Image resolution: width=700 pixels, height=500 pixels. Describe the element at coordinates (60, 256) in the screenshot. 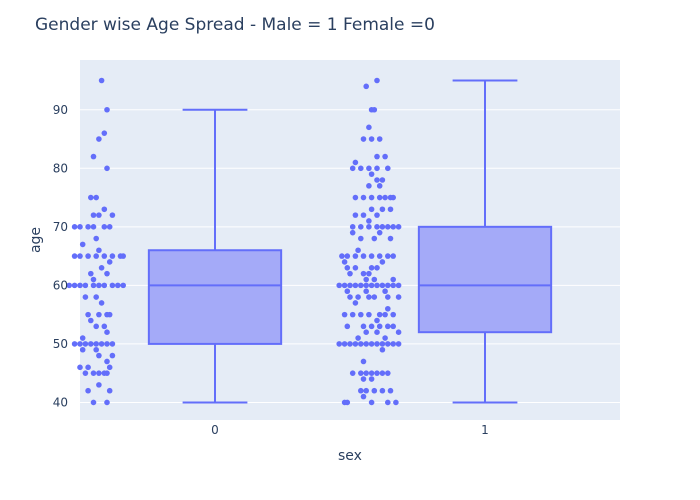

I see `y-tick-labels: 40 50 60 70 80 90` at that location.